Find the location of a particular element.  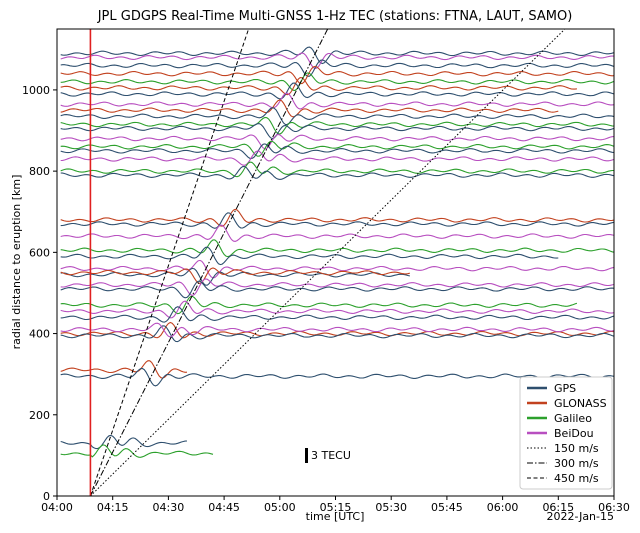

legend-box is located at coordinates (566, 433).